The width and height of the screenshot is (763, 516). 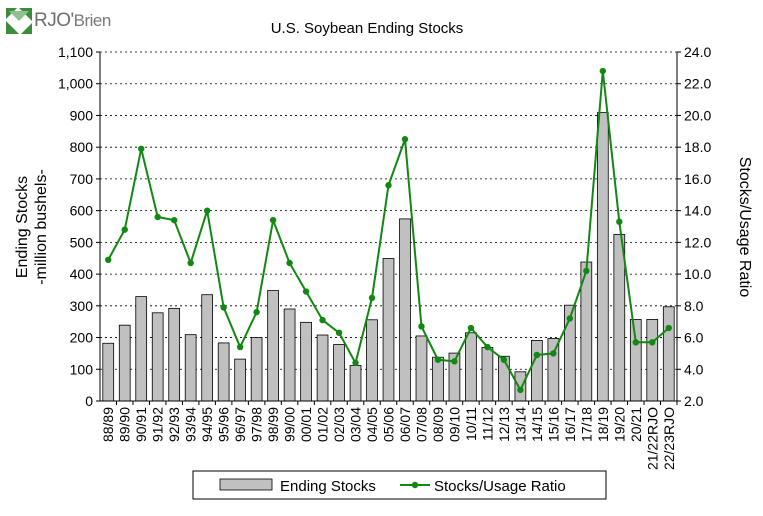 I want to click on x-tick-label: 00/01, so click(x=306, y=424).